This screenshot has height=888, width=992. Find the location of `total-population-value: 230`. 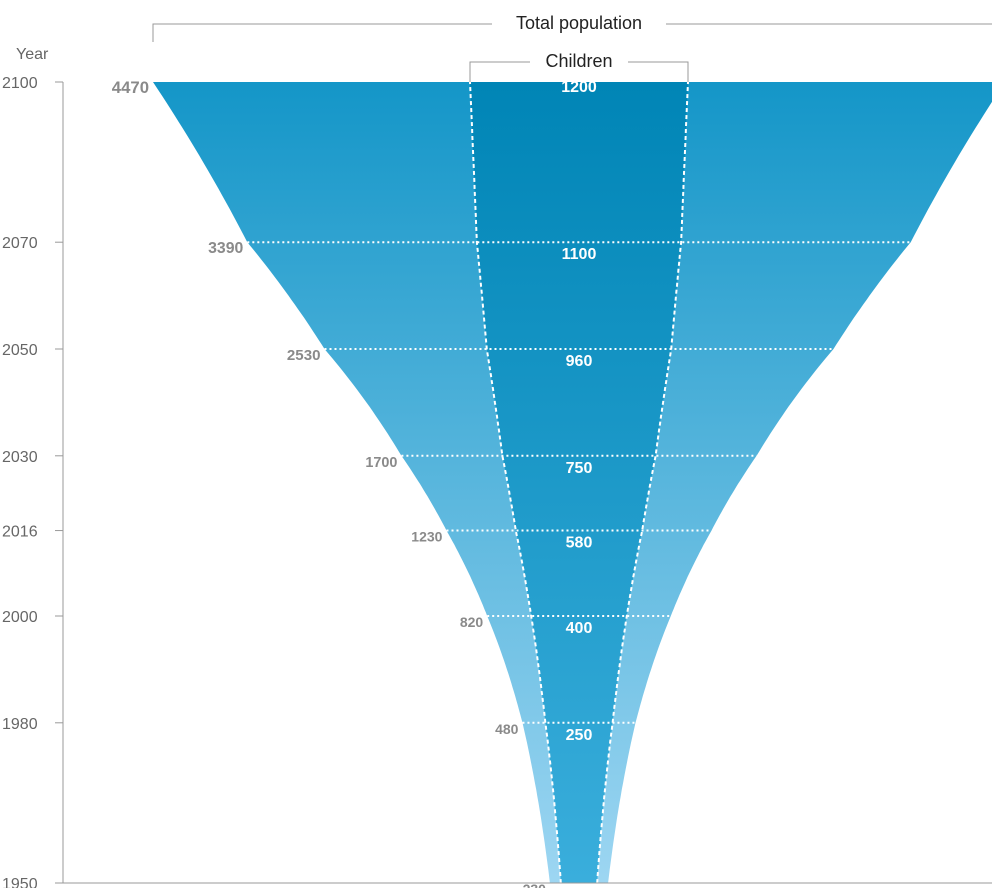

total-population-value: 230 is located at coordinates (535, 884).